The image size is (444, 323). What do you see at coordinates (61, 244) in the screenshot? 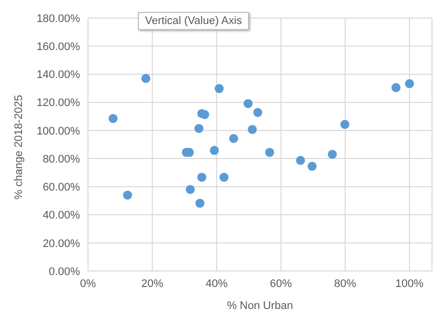
I see `y-tick-label: 20.00%` at bounding box center [61, 244].